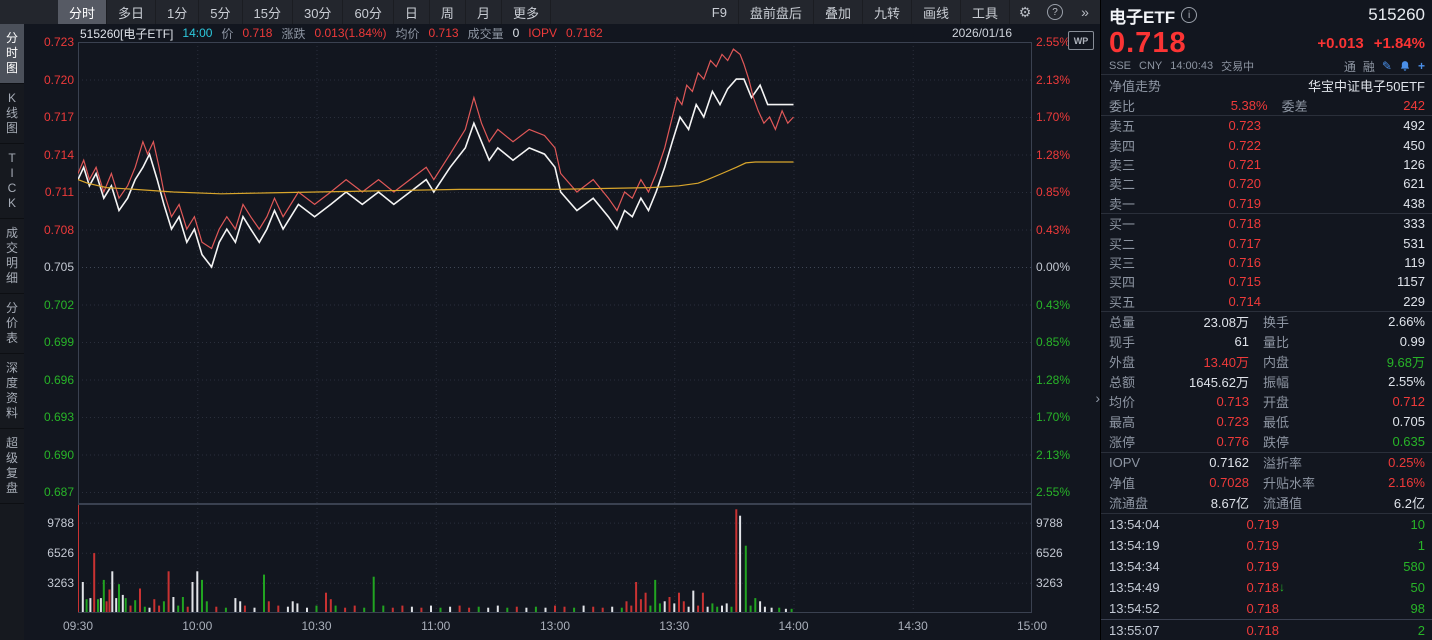 The width and height of the screenshot is (1432, 640). I want to click on settings-gear-icon: ⚙, so click(1025, 11).